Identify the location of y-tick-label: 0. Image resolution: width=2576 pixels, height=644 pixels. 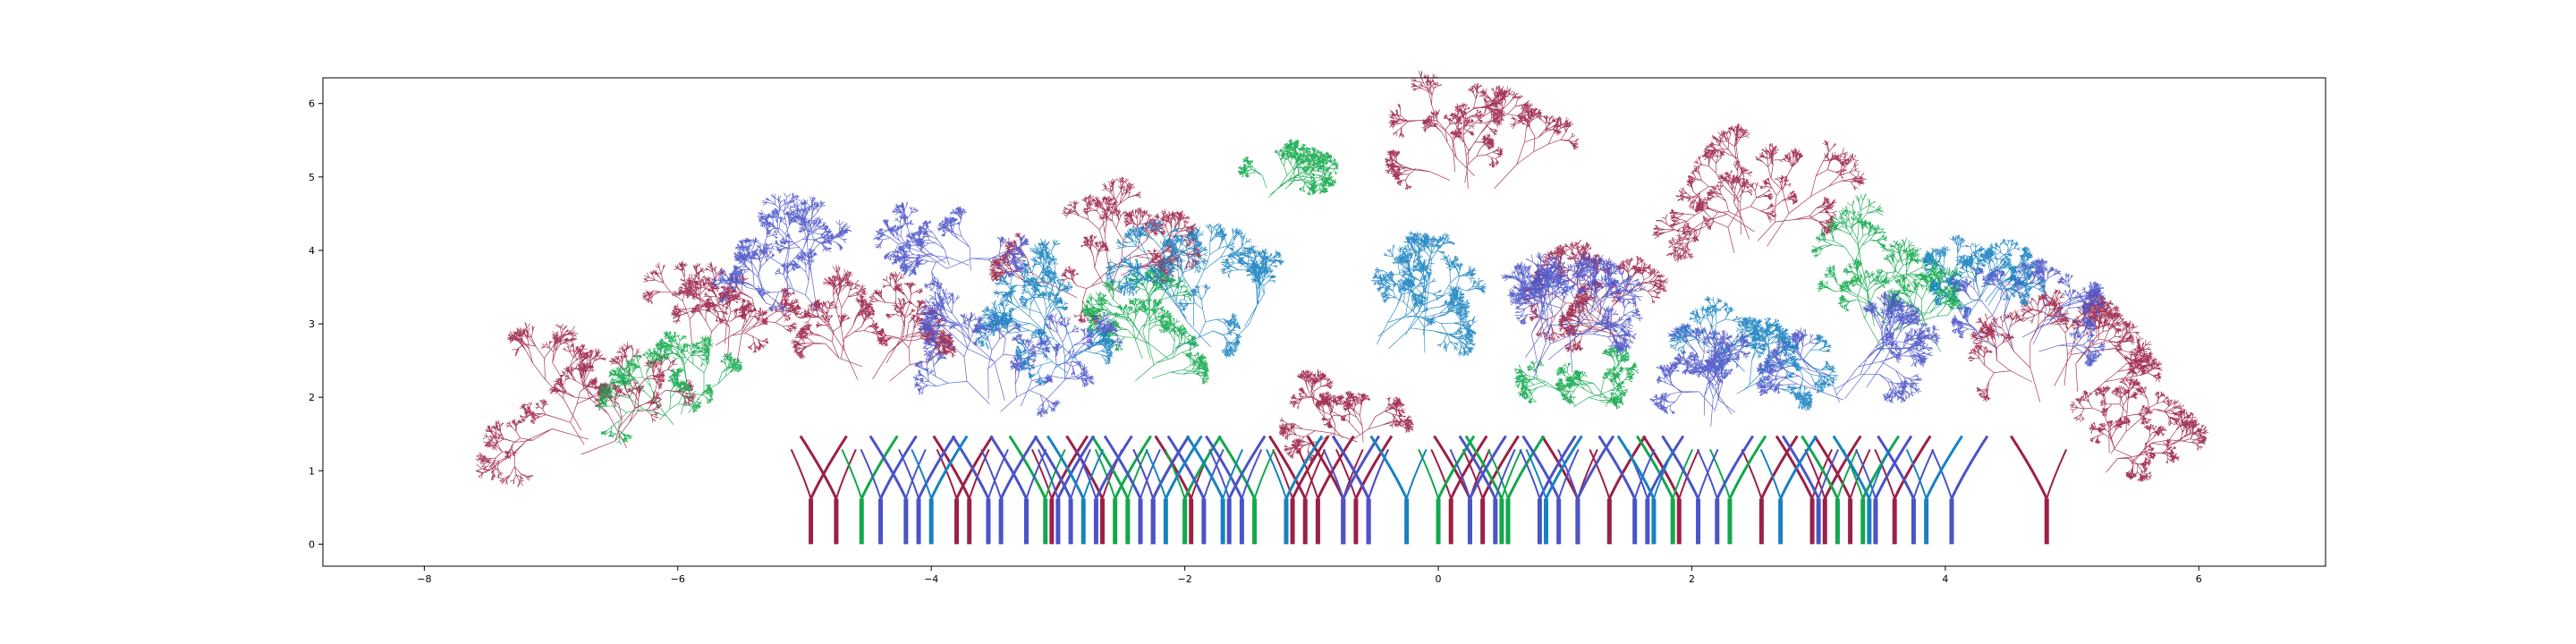
(312, 544).